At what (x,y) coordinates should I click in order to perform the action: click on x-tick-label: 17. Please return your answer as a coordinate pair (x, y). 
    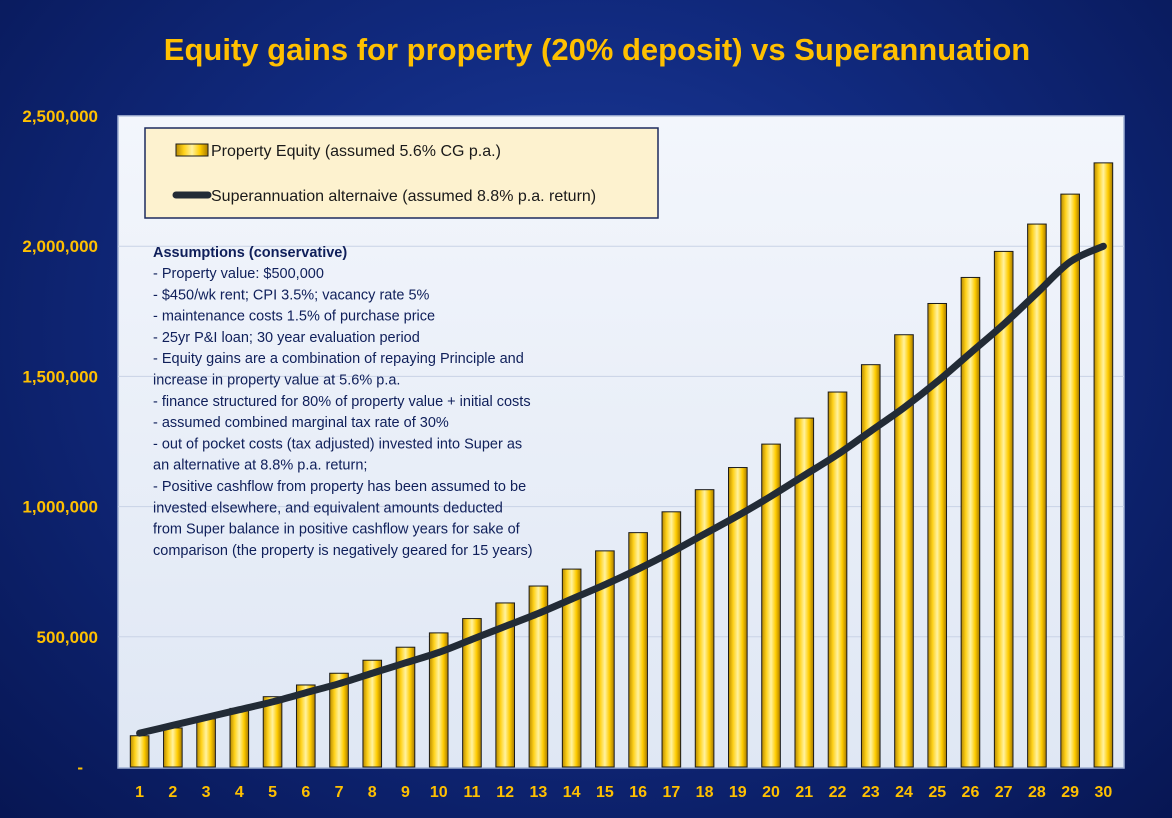
    Looking at the image, I should click on (671, 792).